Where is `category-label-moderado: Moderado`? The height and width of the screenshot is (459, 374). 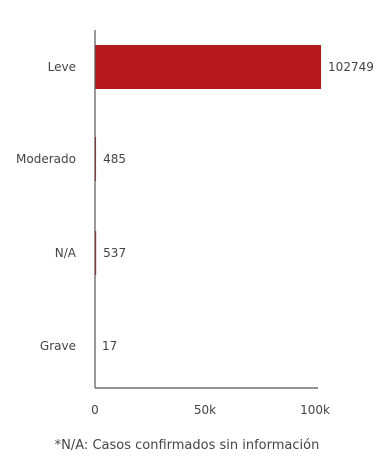
category-label-moderado: Moderado is located at coordinates (46, 159).